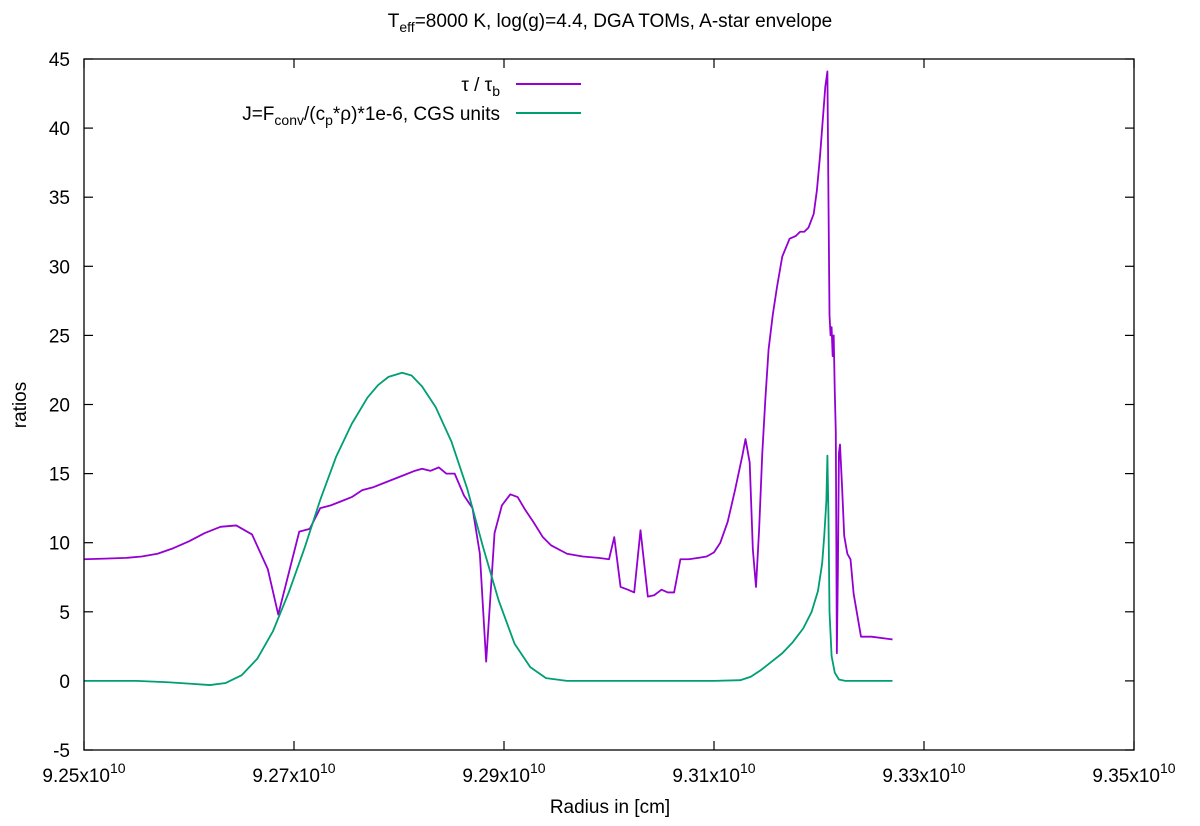  What do you see at coordinates (59, 129) in the screenshot?
I see `y-tick-label: 40` at bounding box center [59, 129].